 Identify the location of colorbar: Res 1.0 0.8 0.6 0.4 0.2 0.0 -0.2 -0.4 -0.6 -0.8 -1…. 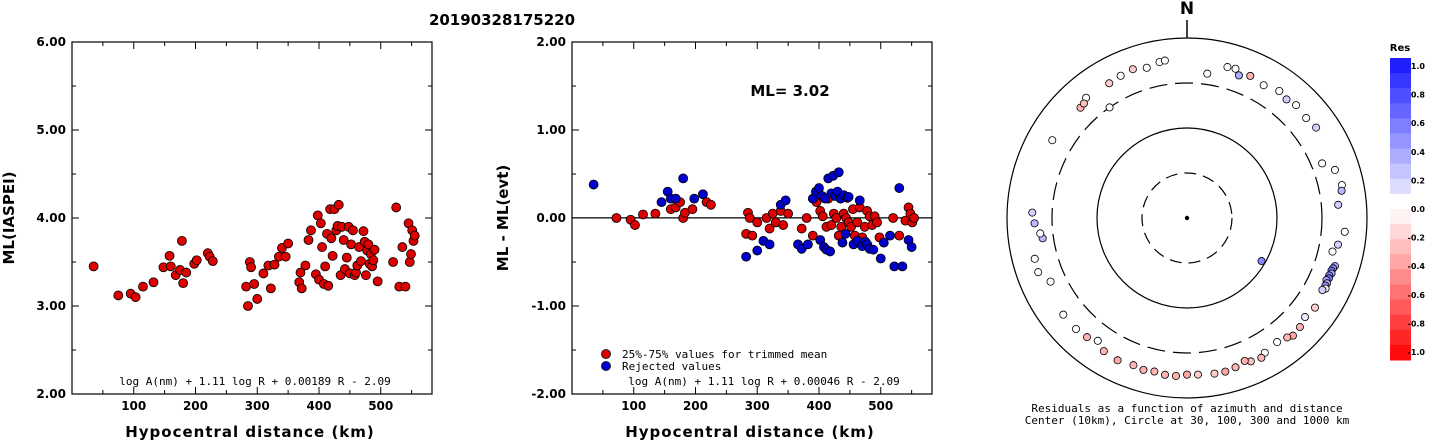
(1408, 202).